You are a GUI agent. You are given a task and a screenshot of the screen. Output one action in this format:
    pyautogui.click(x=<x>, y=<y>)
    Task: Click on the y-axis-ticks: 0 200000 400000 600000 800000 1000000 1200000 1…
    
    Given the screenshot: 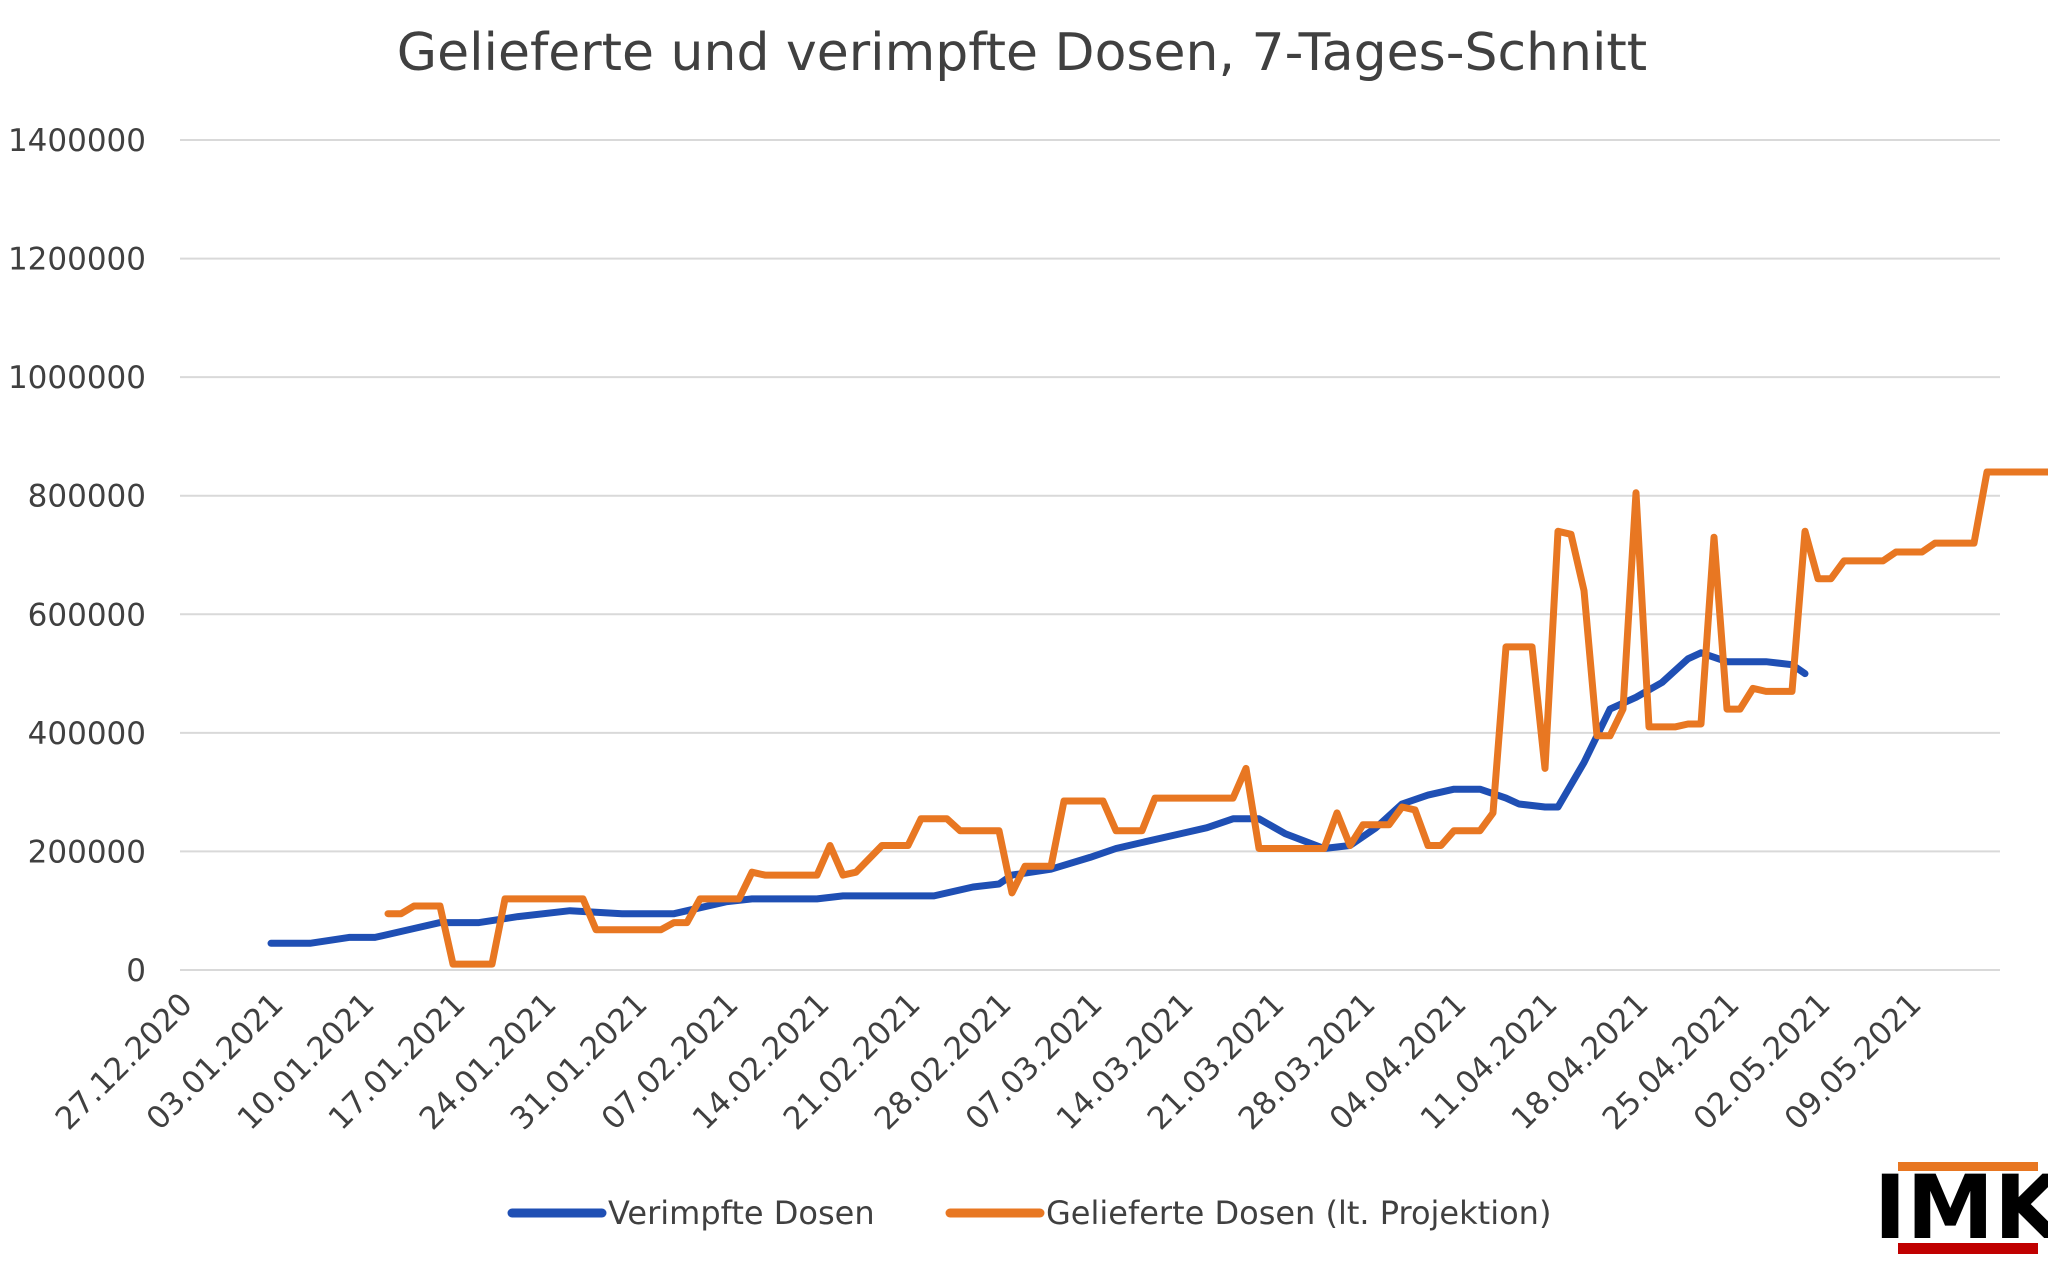 What is the action you would take?
    pyautogui.click(x=77, y=556)
    